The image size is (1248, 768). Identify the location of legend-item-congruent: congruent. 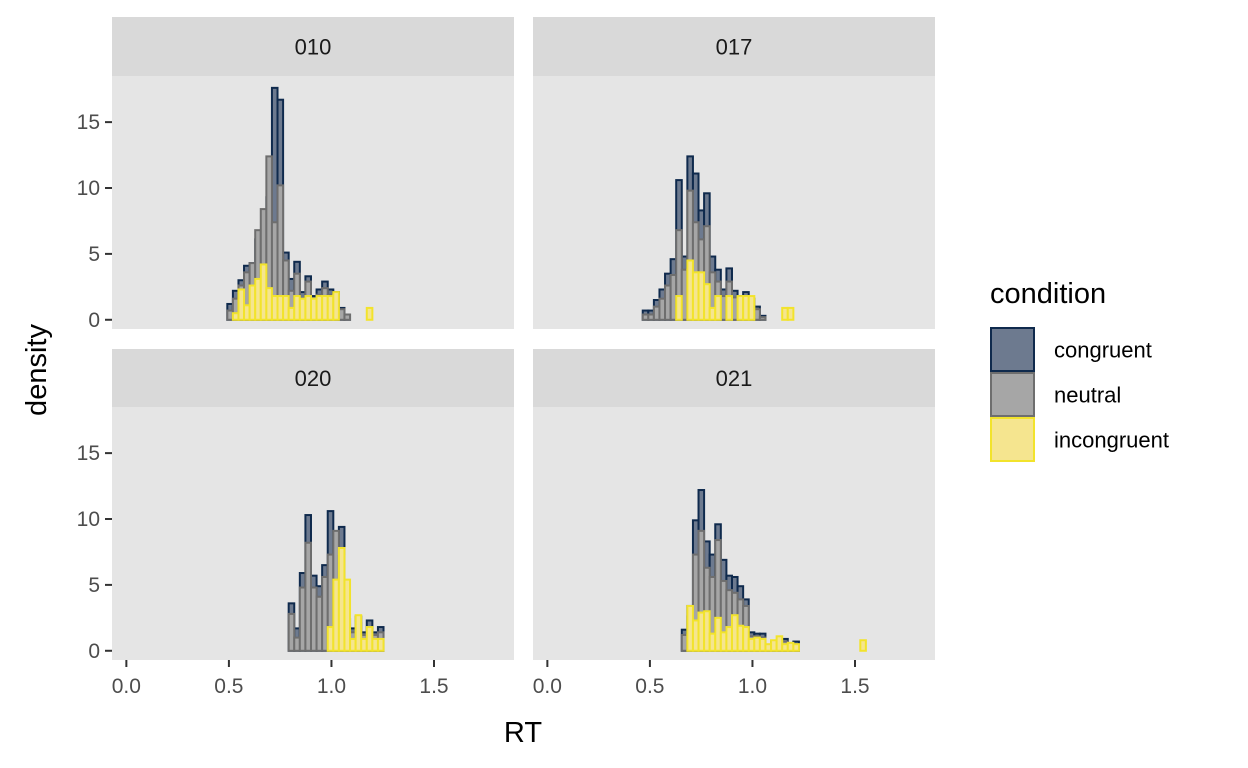
(1071, 349).